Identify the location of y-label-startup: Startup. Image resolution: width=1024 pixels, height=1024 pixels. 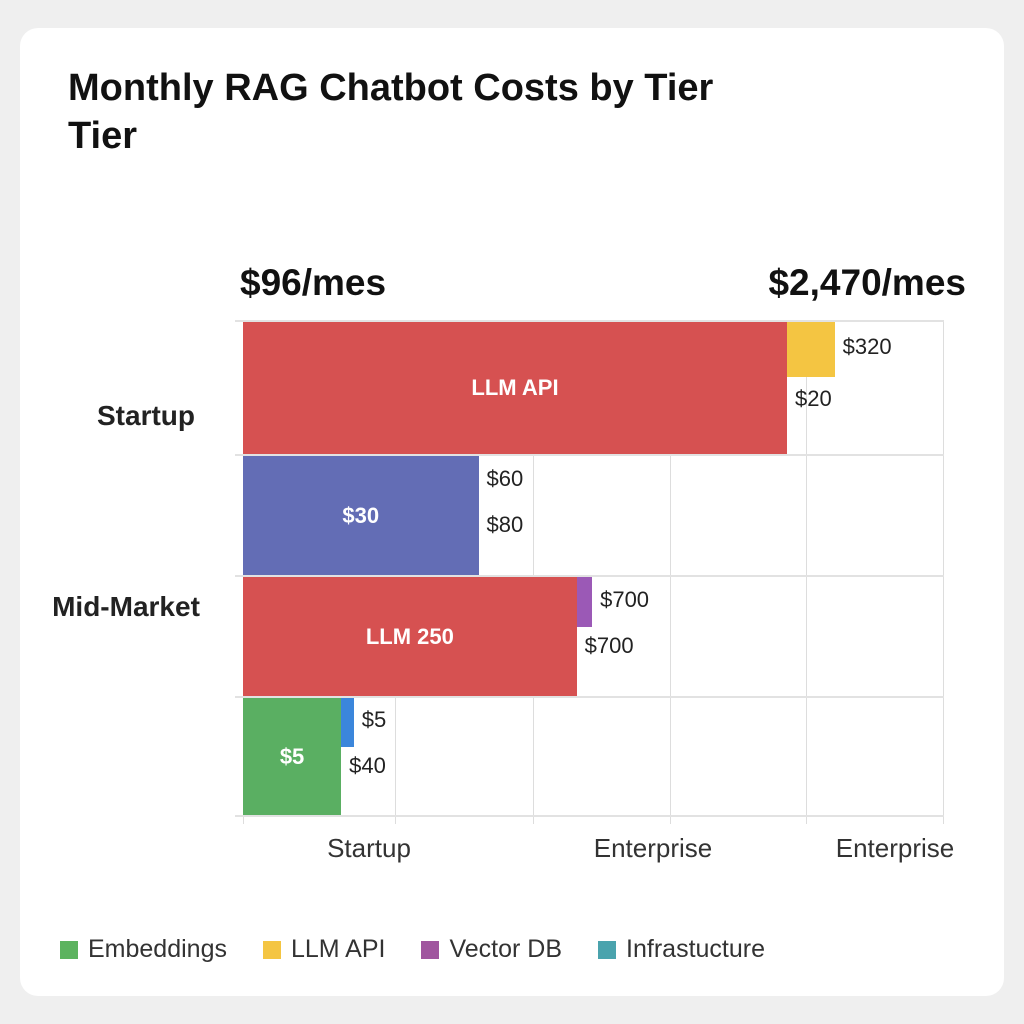
(146, 415).